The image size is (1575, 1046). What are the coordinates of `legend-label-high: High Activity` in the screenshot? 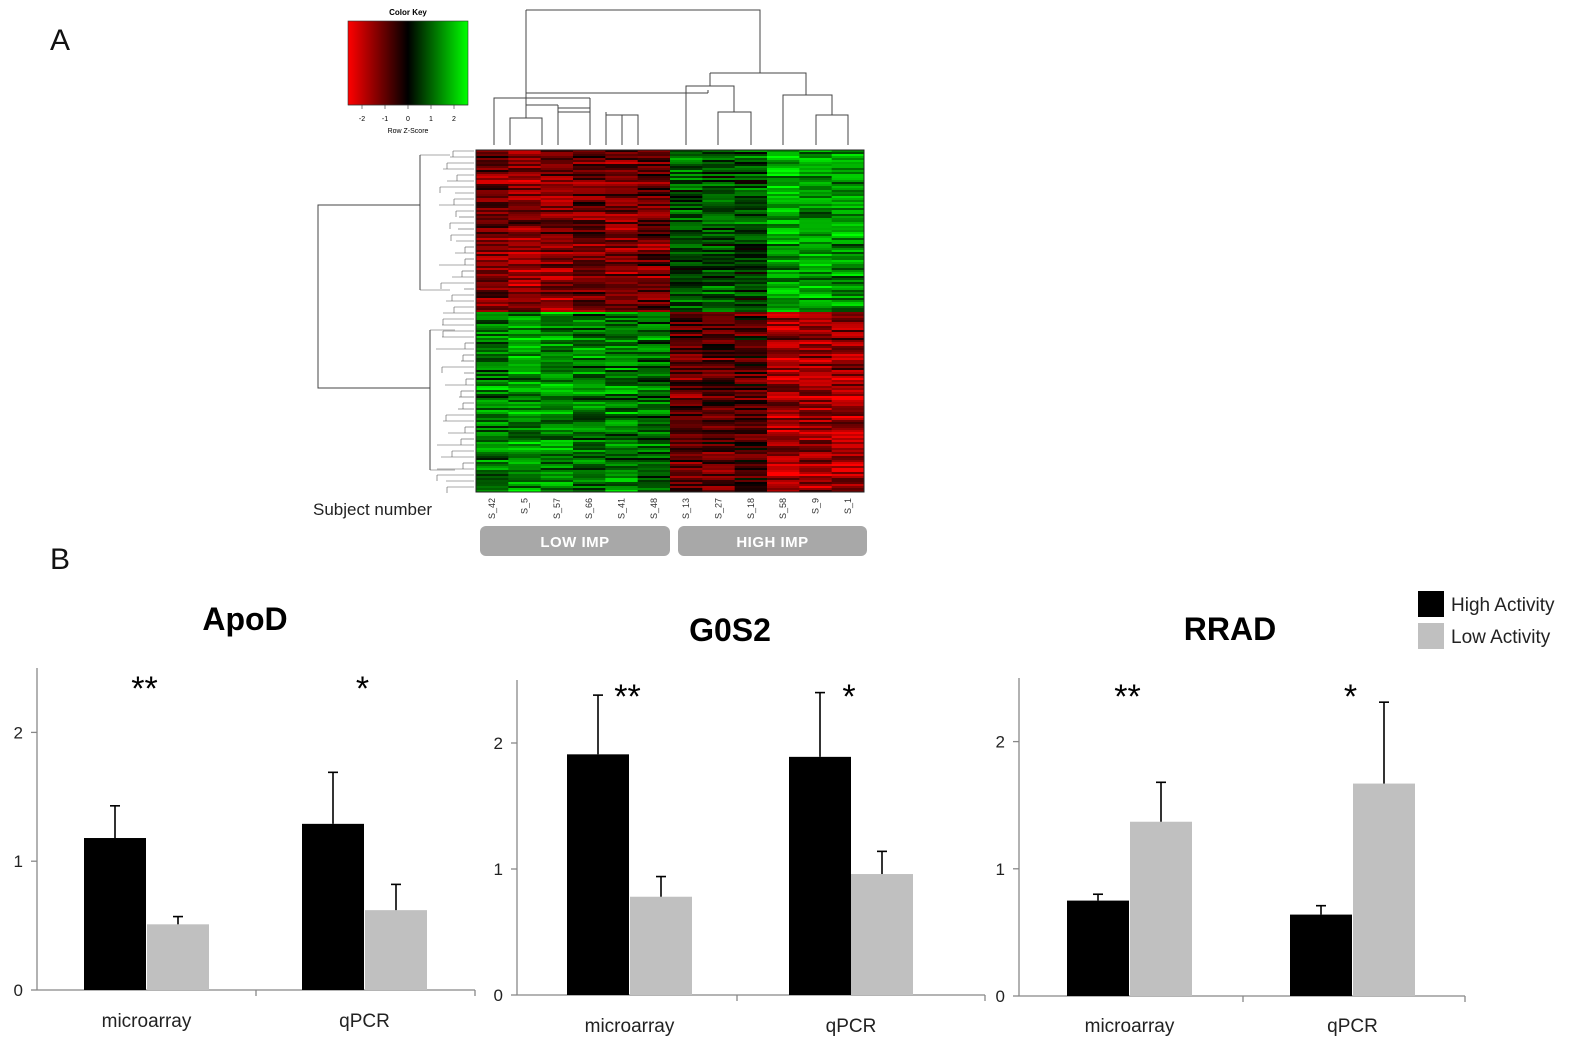 It's located at (1503, 605).